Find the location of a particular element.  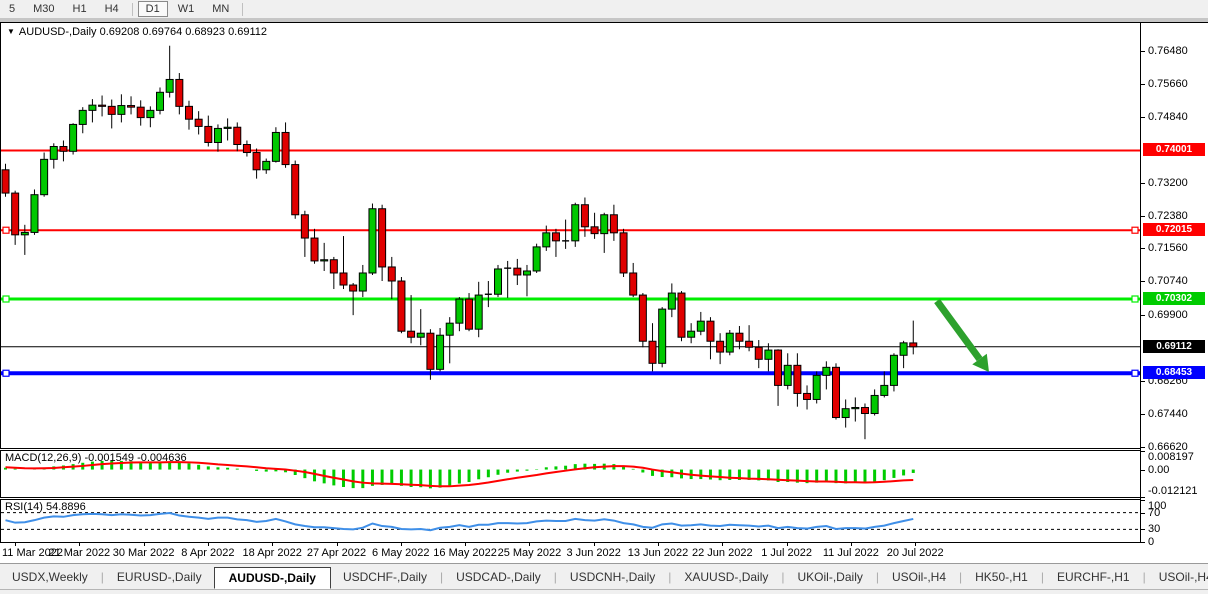

chart-collapse-icon: ▼ is located at coordinates (11, 31).